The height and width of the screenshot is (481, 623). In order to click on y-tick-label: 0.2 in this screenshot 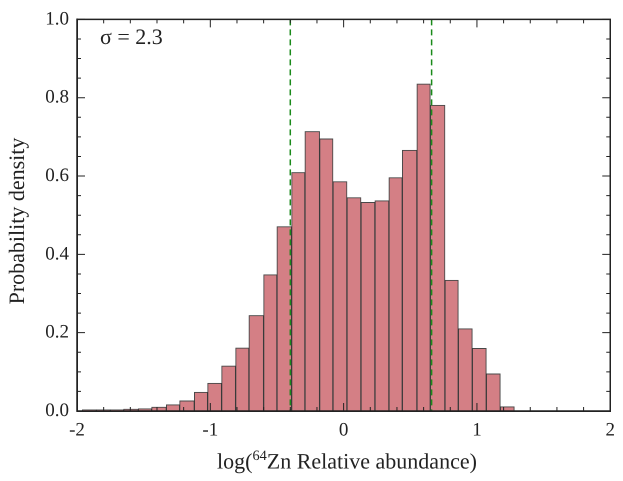, I will do `click(57, 332)`.